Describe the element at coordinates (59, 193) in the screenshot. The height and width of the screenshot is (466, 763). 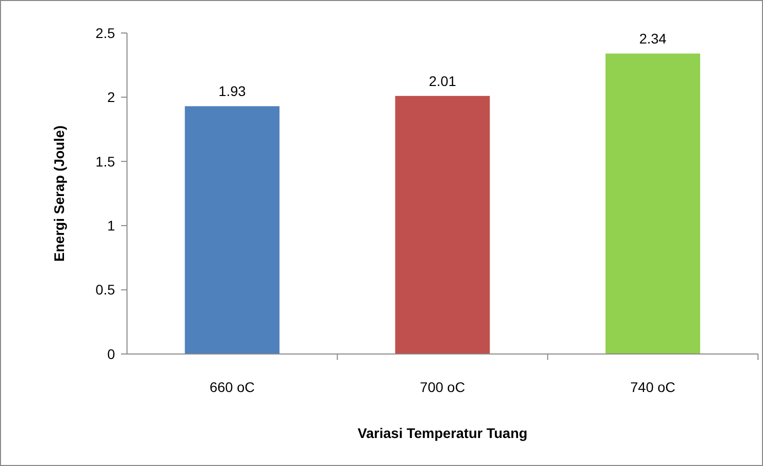
I see `y-axis-title: Energi Serap (Joule)` at that location.